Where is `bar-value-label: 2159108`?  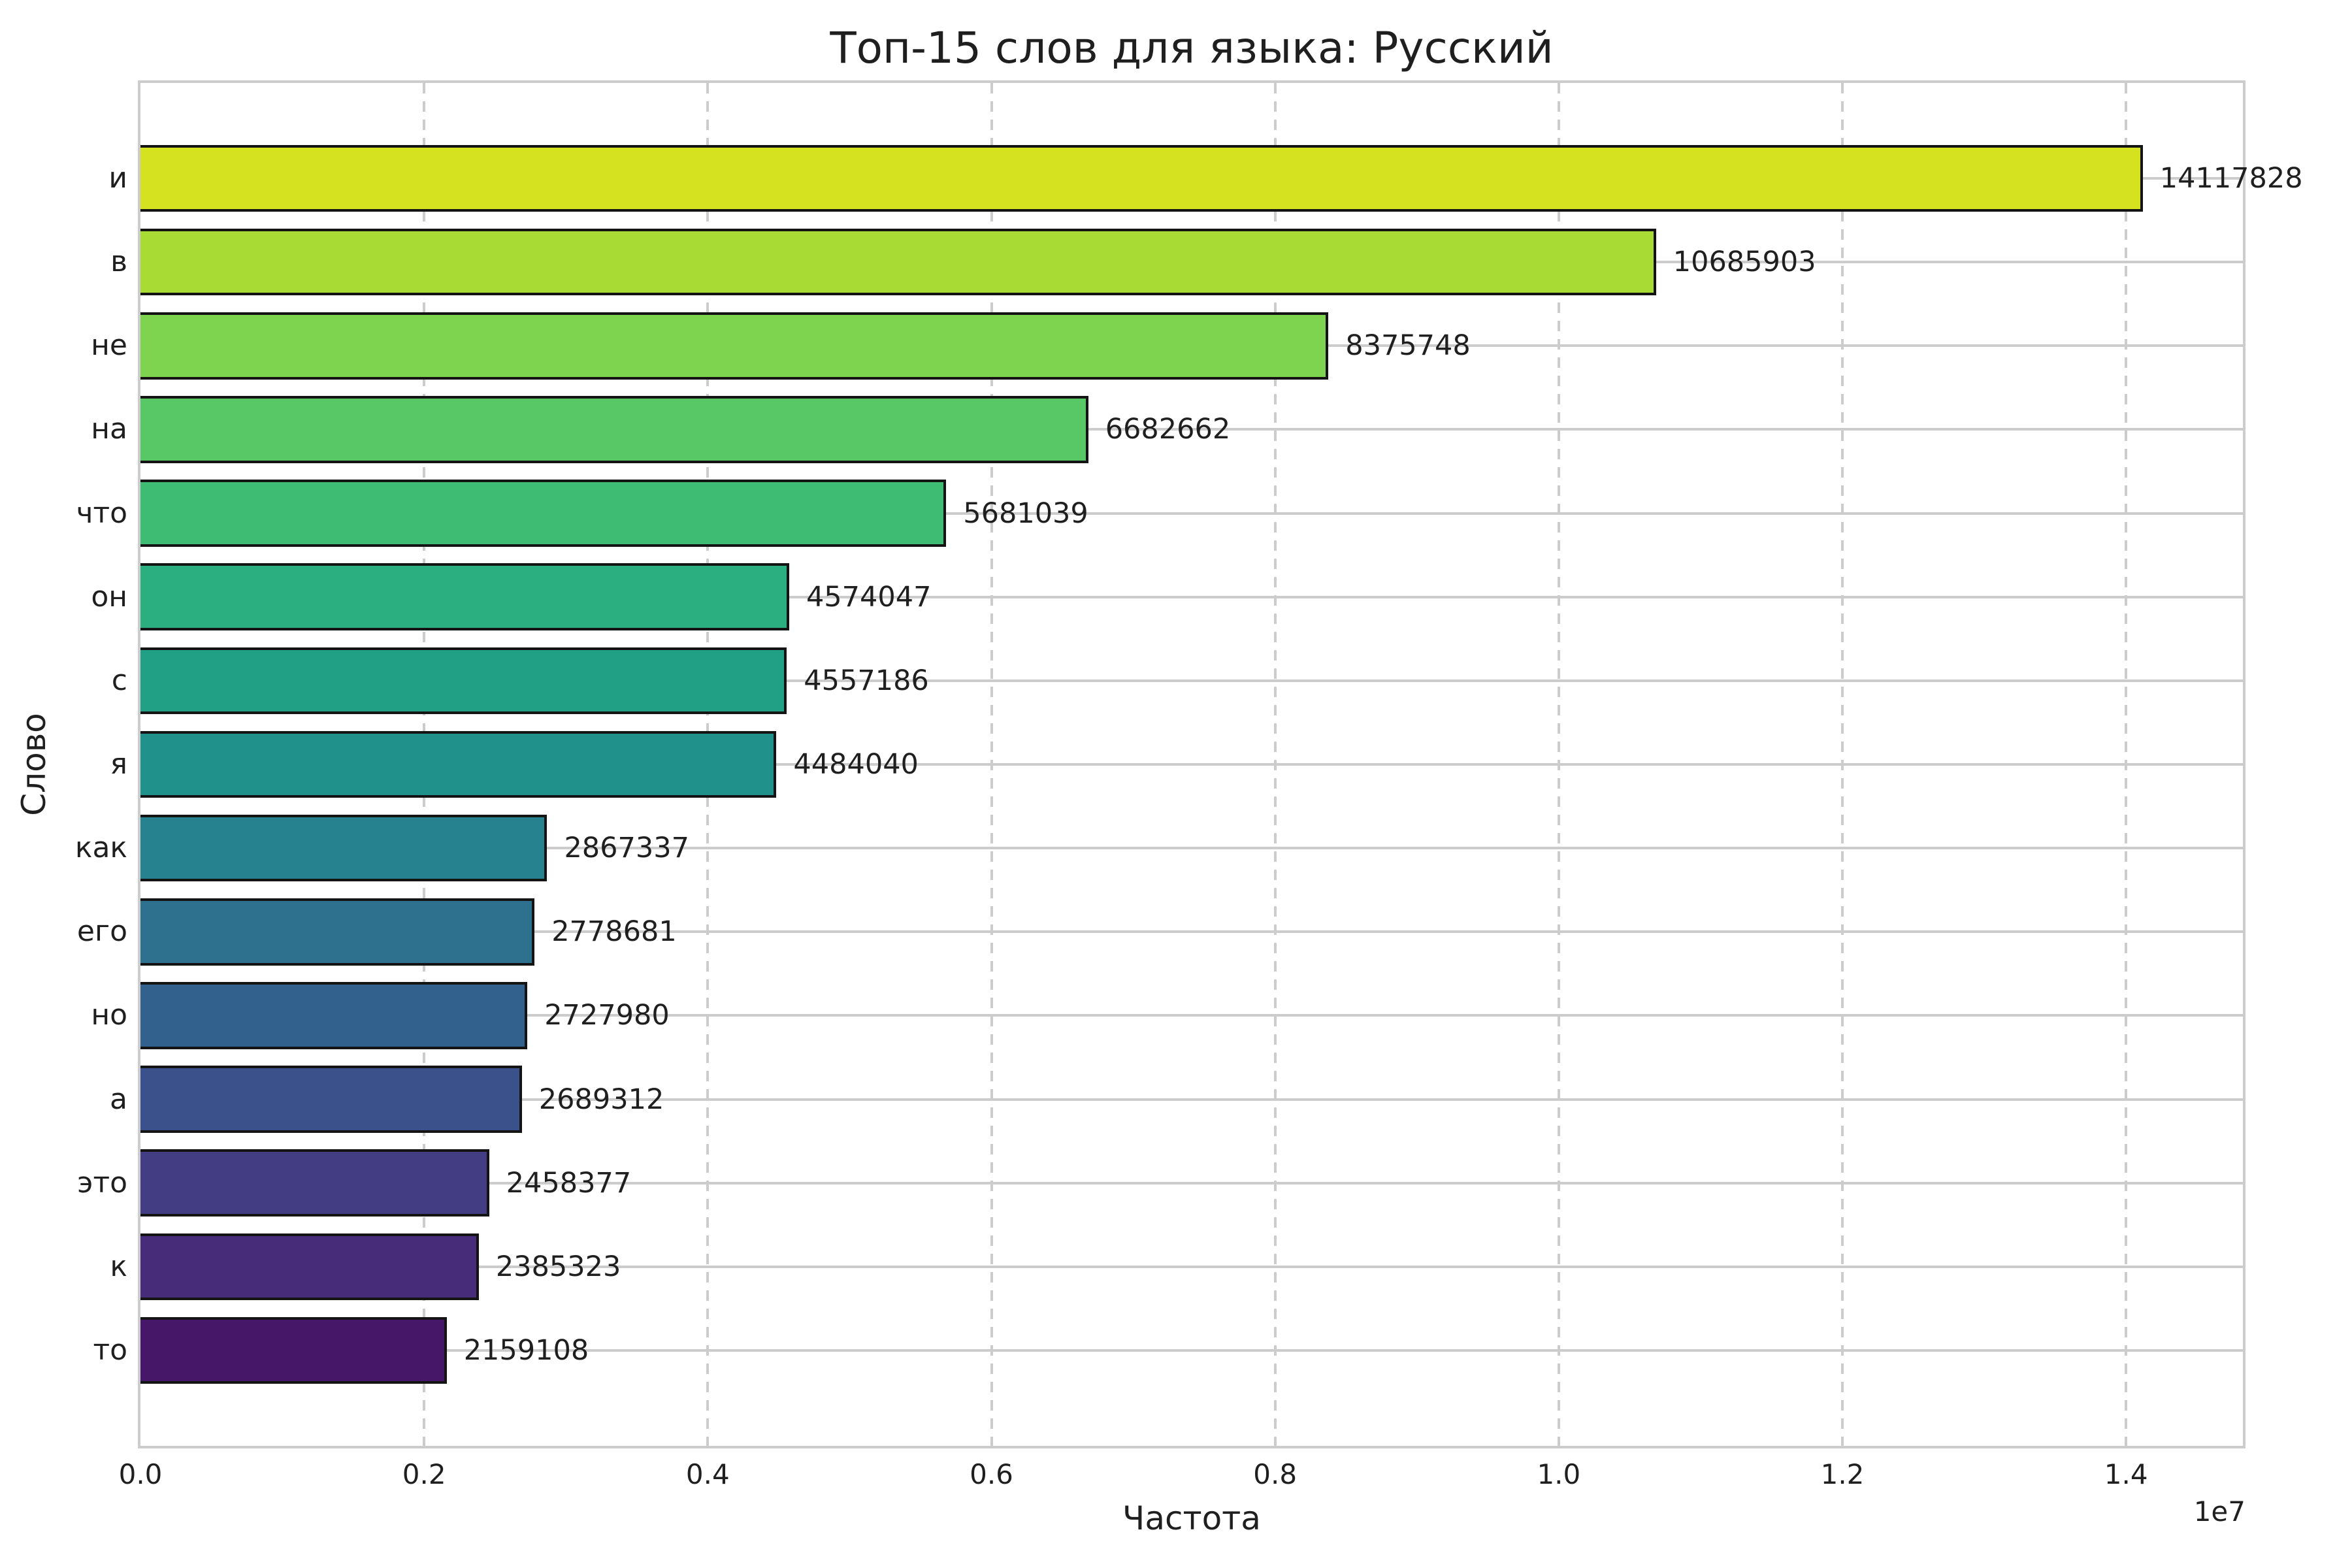 bar-value-label: 2159108 is located at coordinates (526, 1350).